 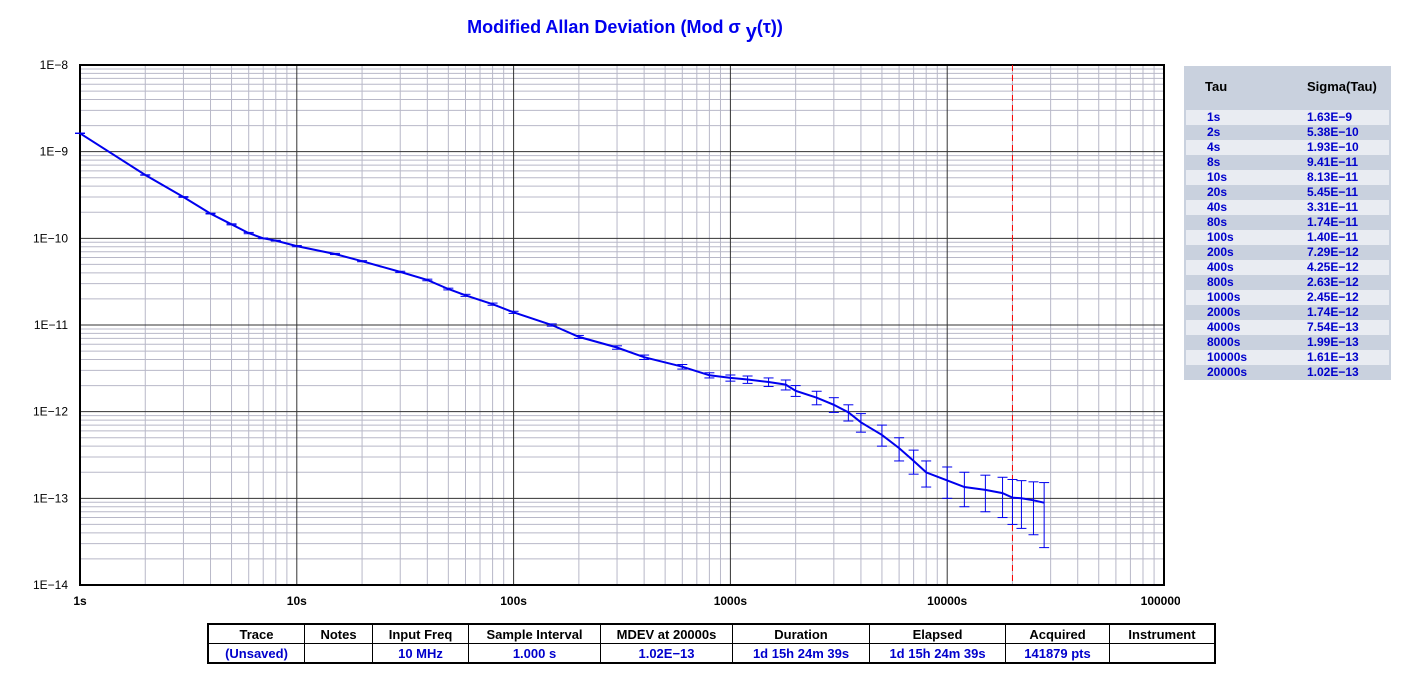 I want to click on chart-title-subscript: y, so click(x=751, y=32).